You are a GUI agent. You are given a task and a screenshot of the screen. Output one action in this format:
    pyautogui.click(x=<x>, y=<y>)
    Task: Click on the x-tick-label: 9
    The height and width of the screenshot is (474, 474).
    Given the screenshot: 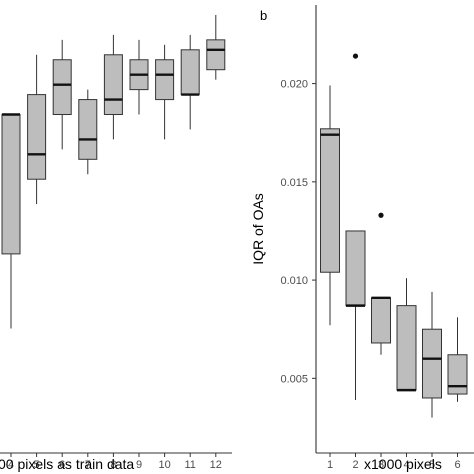 What is the action you would take?
    pyautogui.click(x=139, y=465)
    